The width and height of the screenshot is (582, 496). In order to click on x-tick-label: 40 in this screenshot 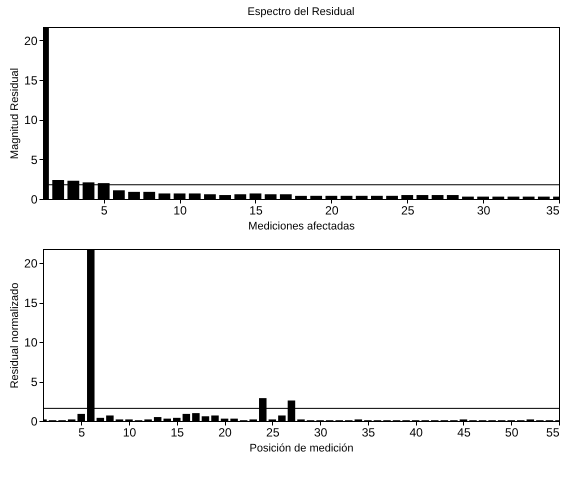, I will do `click(416, 433)`.